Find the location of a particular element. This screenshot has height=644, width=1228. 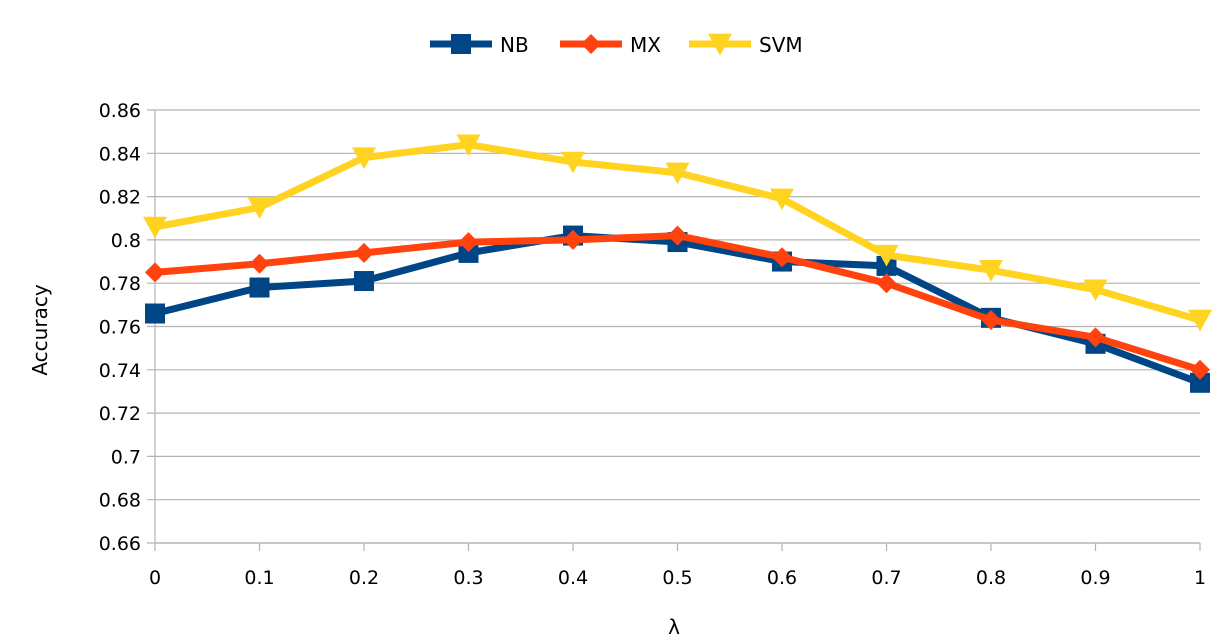

y-tick-label: 0.68 is located at coordinates (120, 501).